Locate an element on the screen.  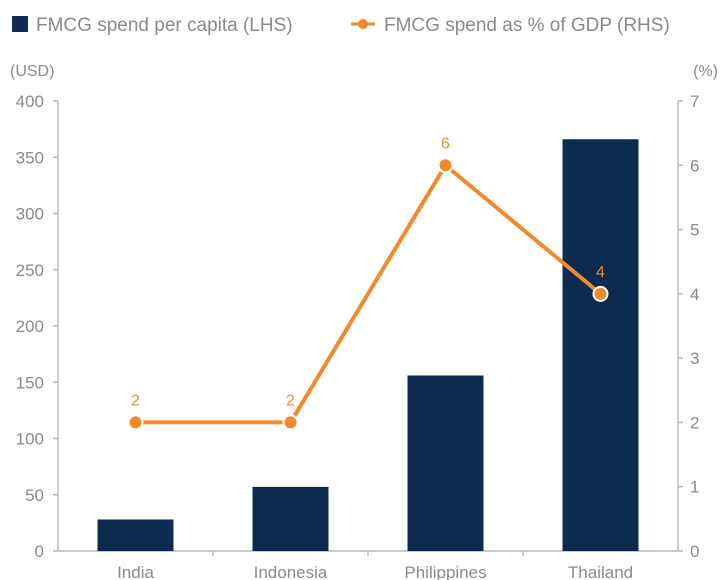
left-tick-label: 50 is located at coordinates (34, 495).